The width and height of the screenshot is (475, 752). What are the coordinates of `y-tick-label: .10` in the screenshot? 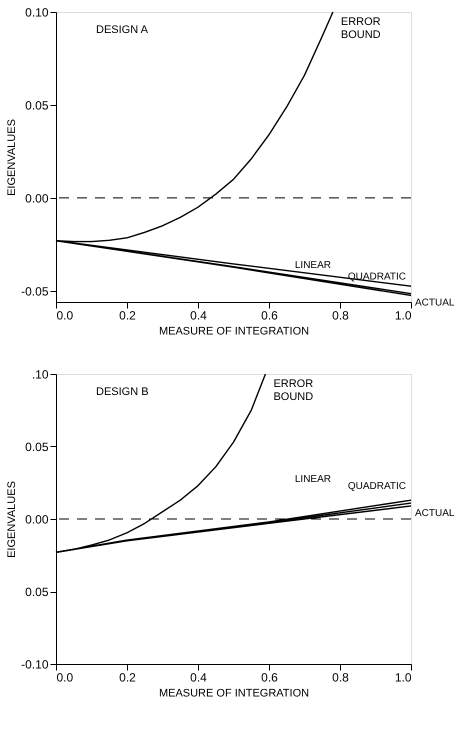 It's located at (40, 375).